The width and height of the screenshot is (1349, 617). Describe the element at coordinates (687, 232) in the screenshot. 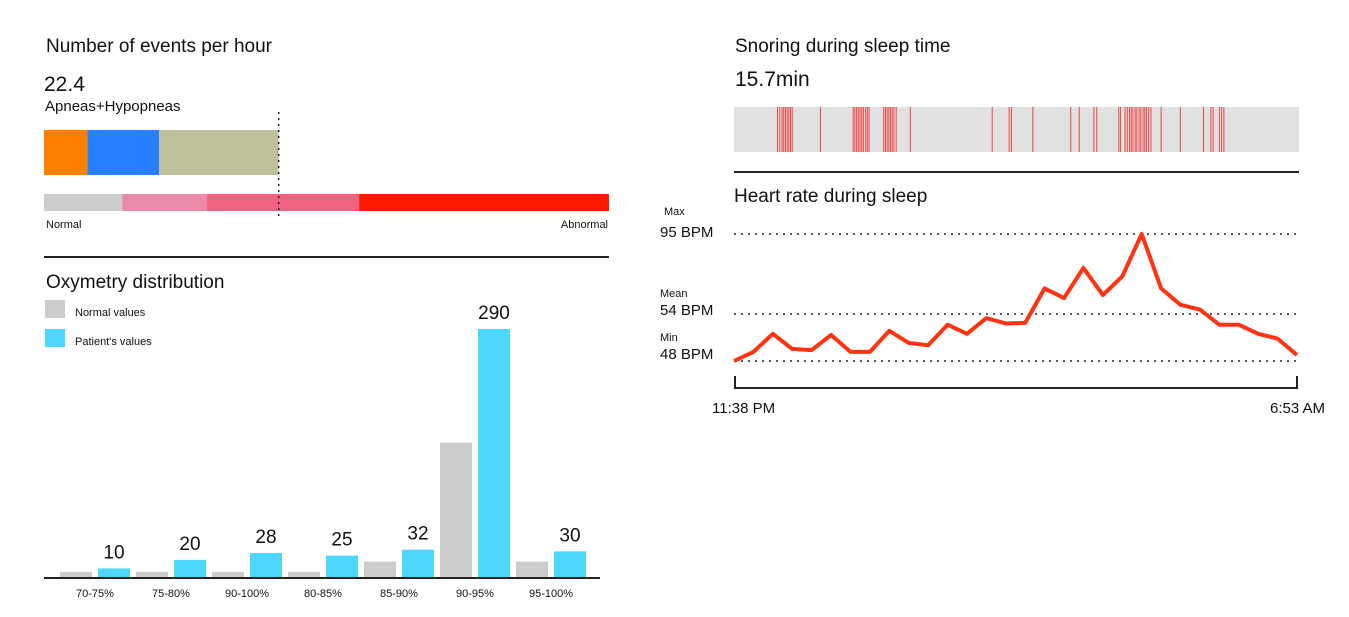

I see `hr-max-label: 95 BPM` at that location.